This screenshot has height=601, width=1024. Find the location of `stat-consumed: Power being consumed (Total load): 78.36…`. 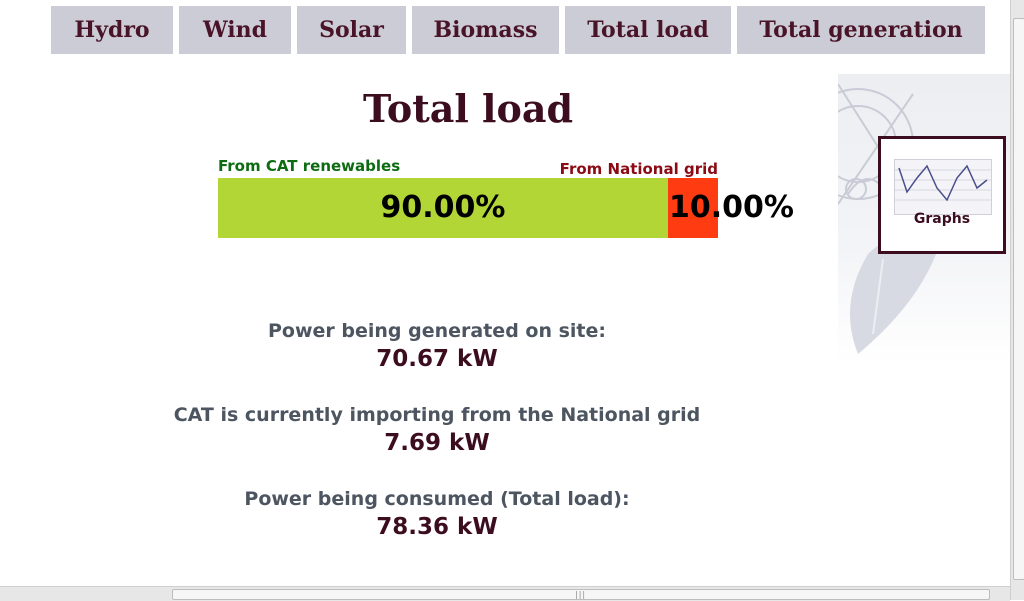

stat-consumed: Power being consumed (Total load): 78.36… is located at coordinates (437, 514).